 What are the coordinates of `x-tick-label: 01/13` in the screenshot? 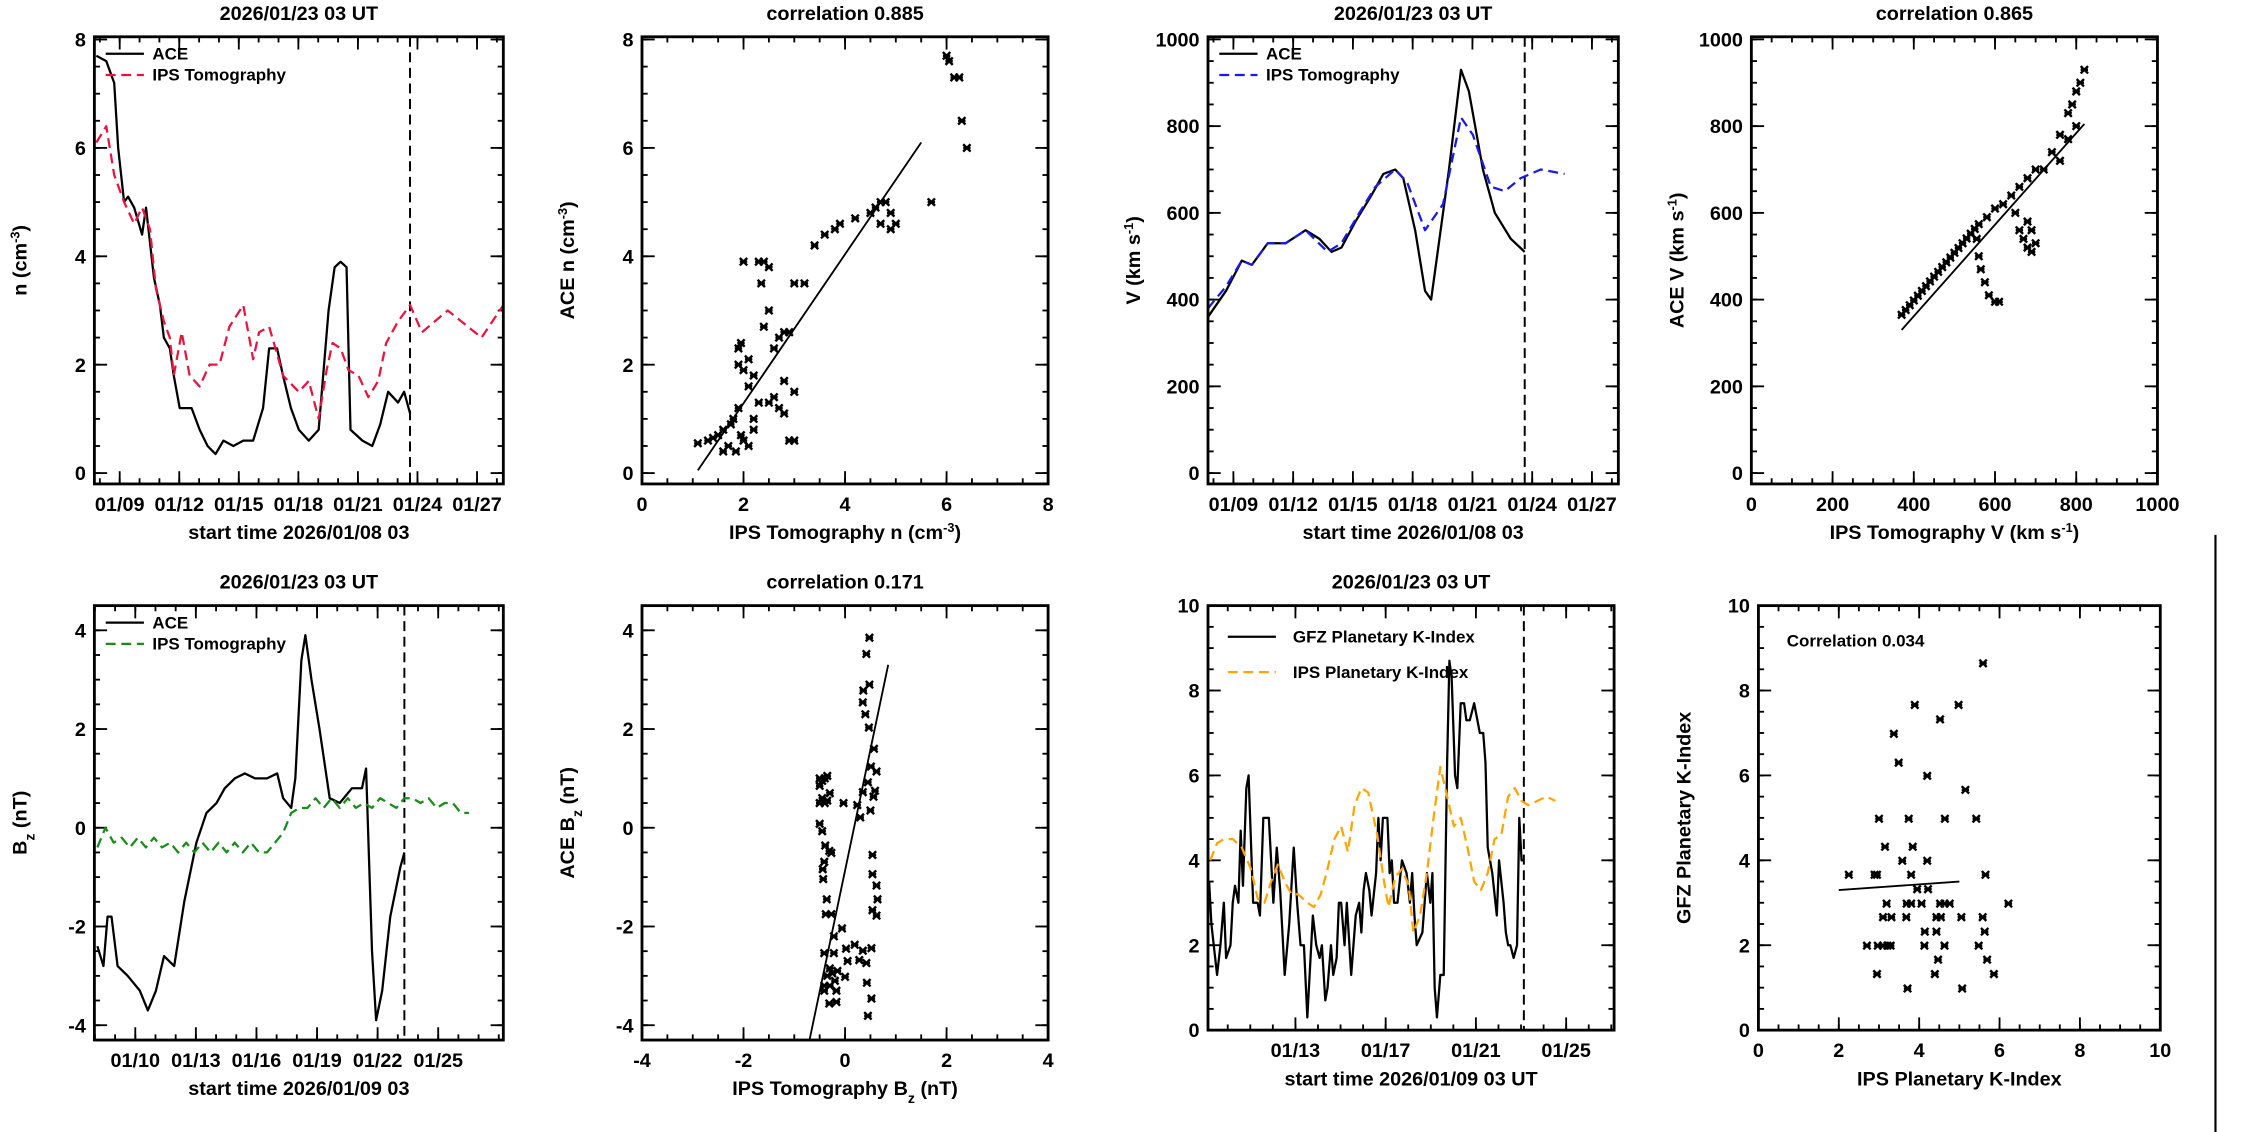 It's located at (1296, 1051).